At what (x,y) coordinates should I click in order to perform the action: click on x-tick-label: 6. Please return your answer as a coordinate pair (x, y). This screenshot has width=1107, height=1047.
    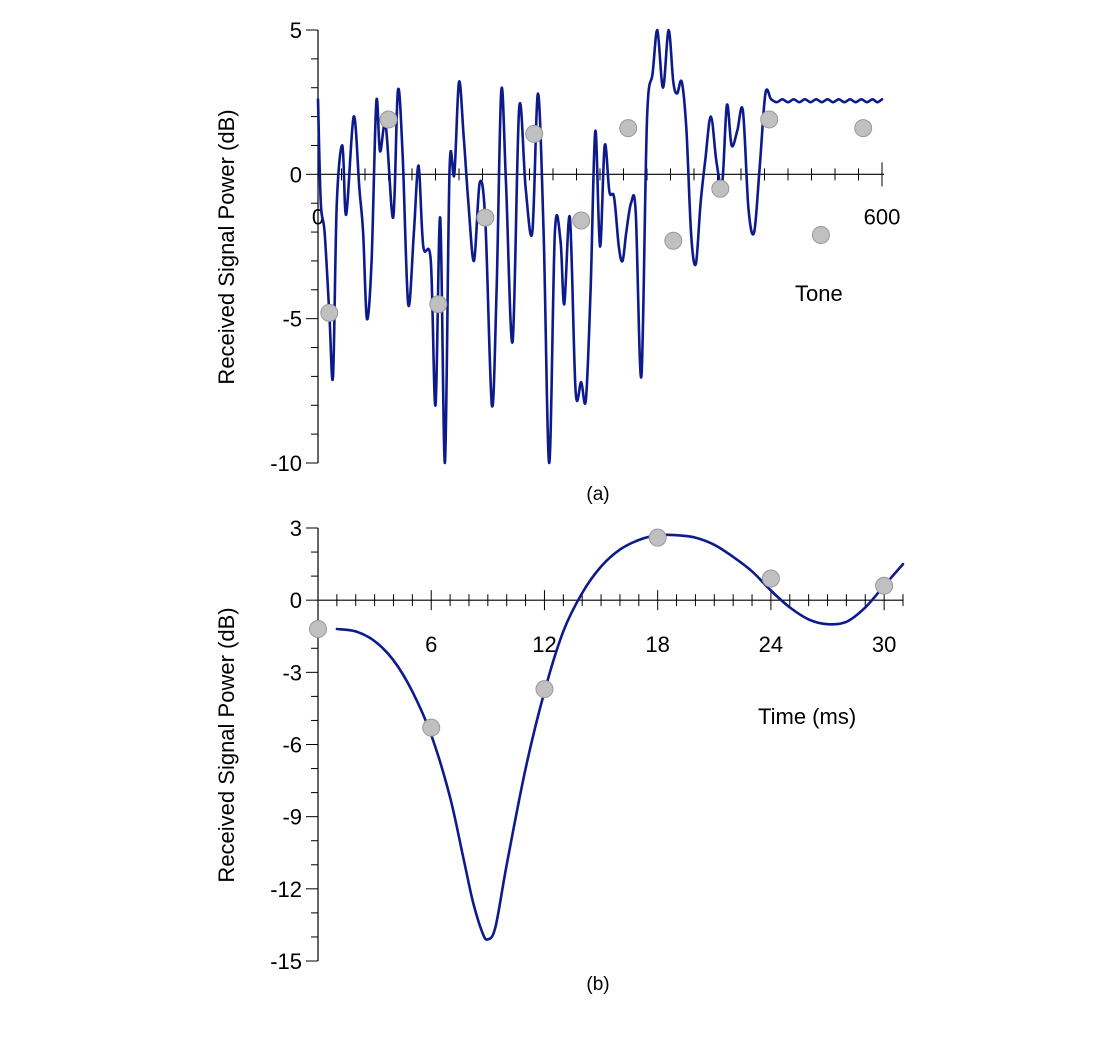
    Looking at the image, I should click on (431, 644).